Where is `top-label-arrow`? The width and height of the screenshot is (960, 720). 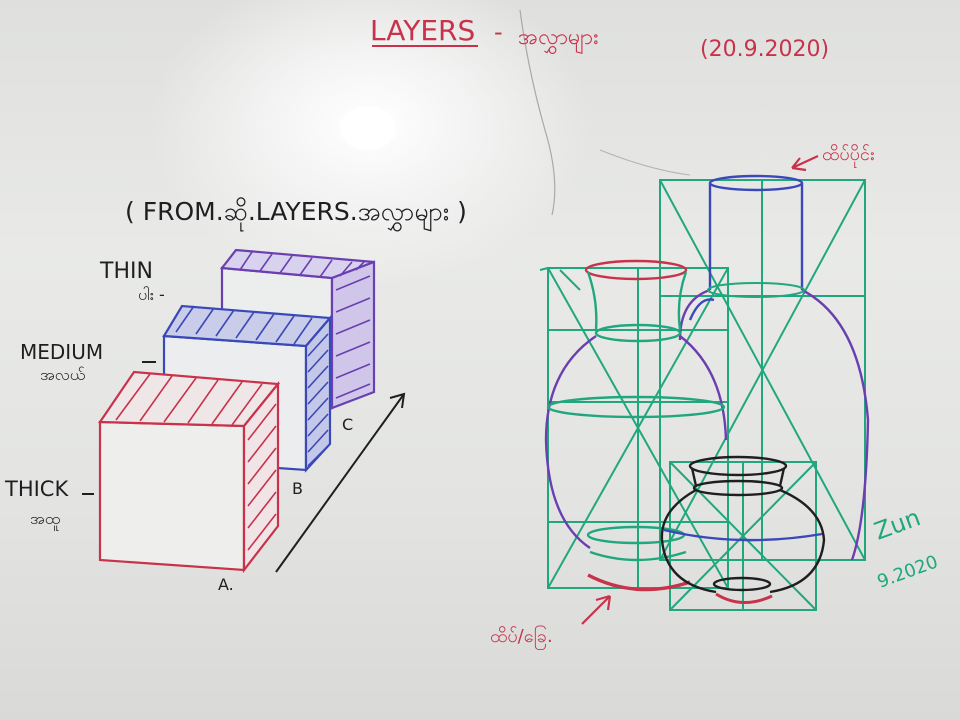 top-label-arrow is located at coordinates (805, 163).